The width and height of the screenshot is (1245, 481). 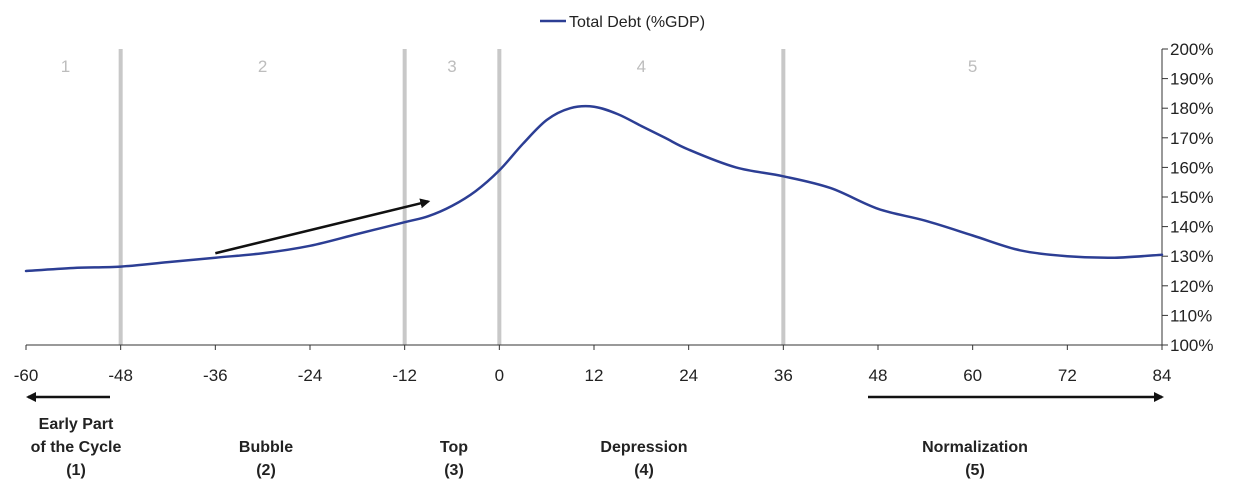 What do you see at coordinates (972, 375) in the screenshot?
I see `x-tick-label: 60` at bounding box center [972, 375].